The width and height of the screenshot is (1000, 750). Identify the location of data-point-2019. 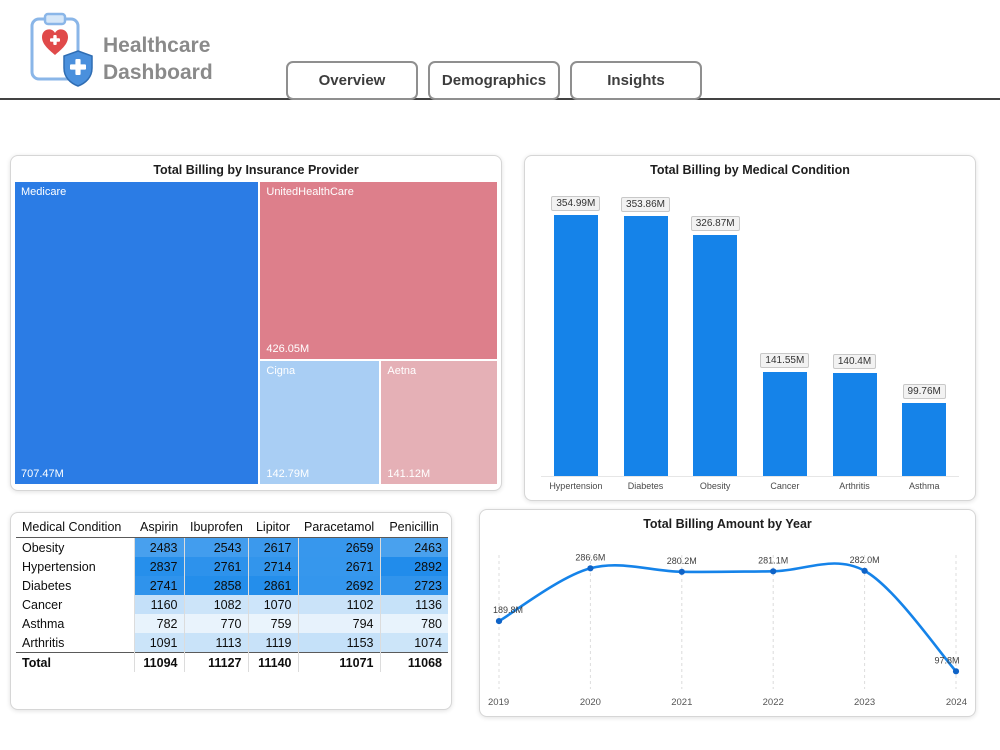
(499, 621).